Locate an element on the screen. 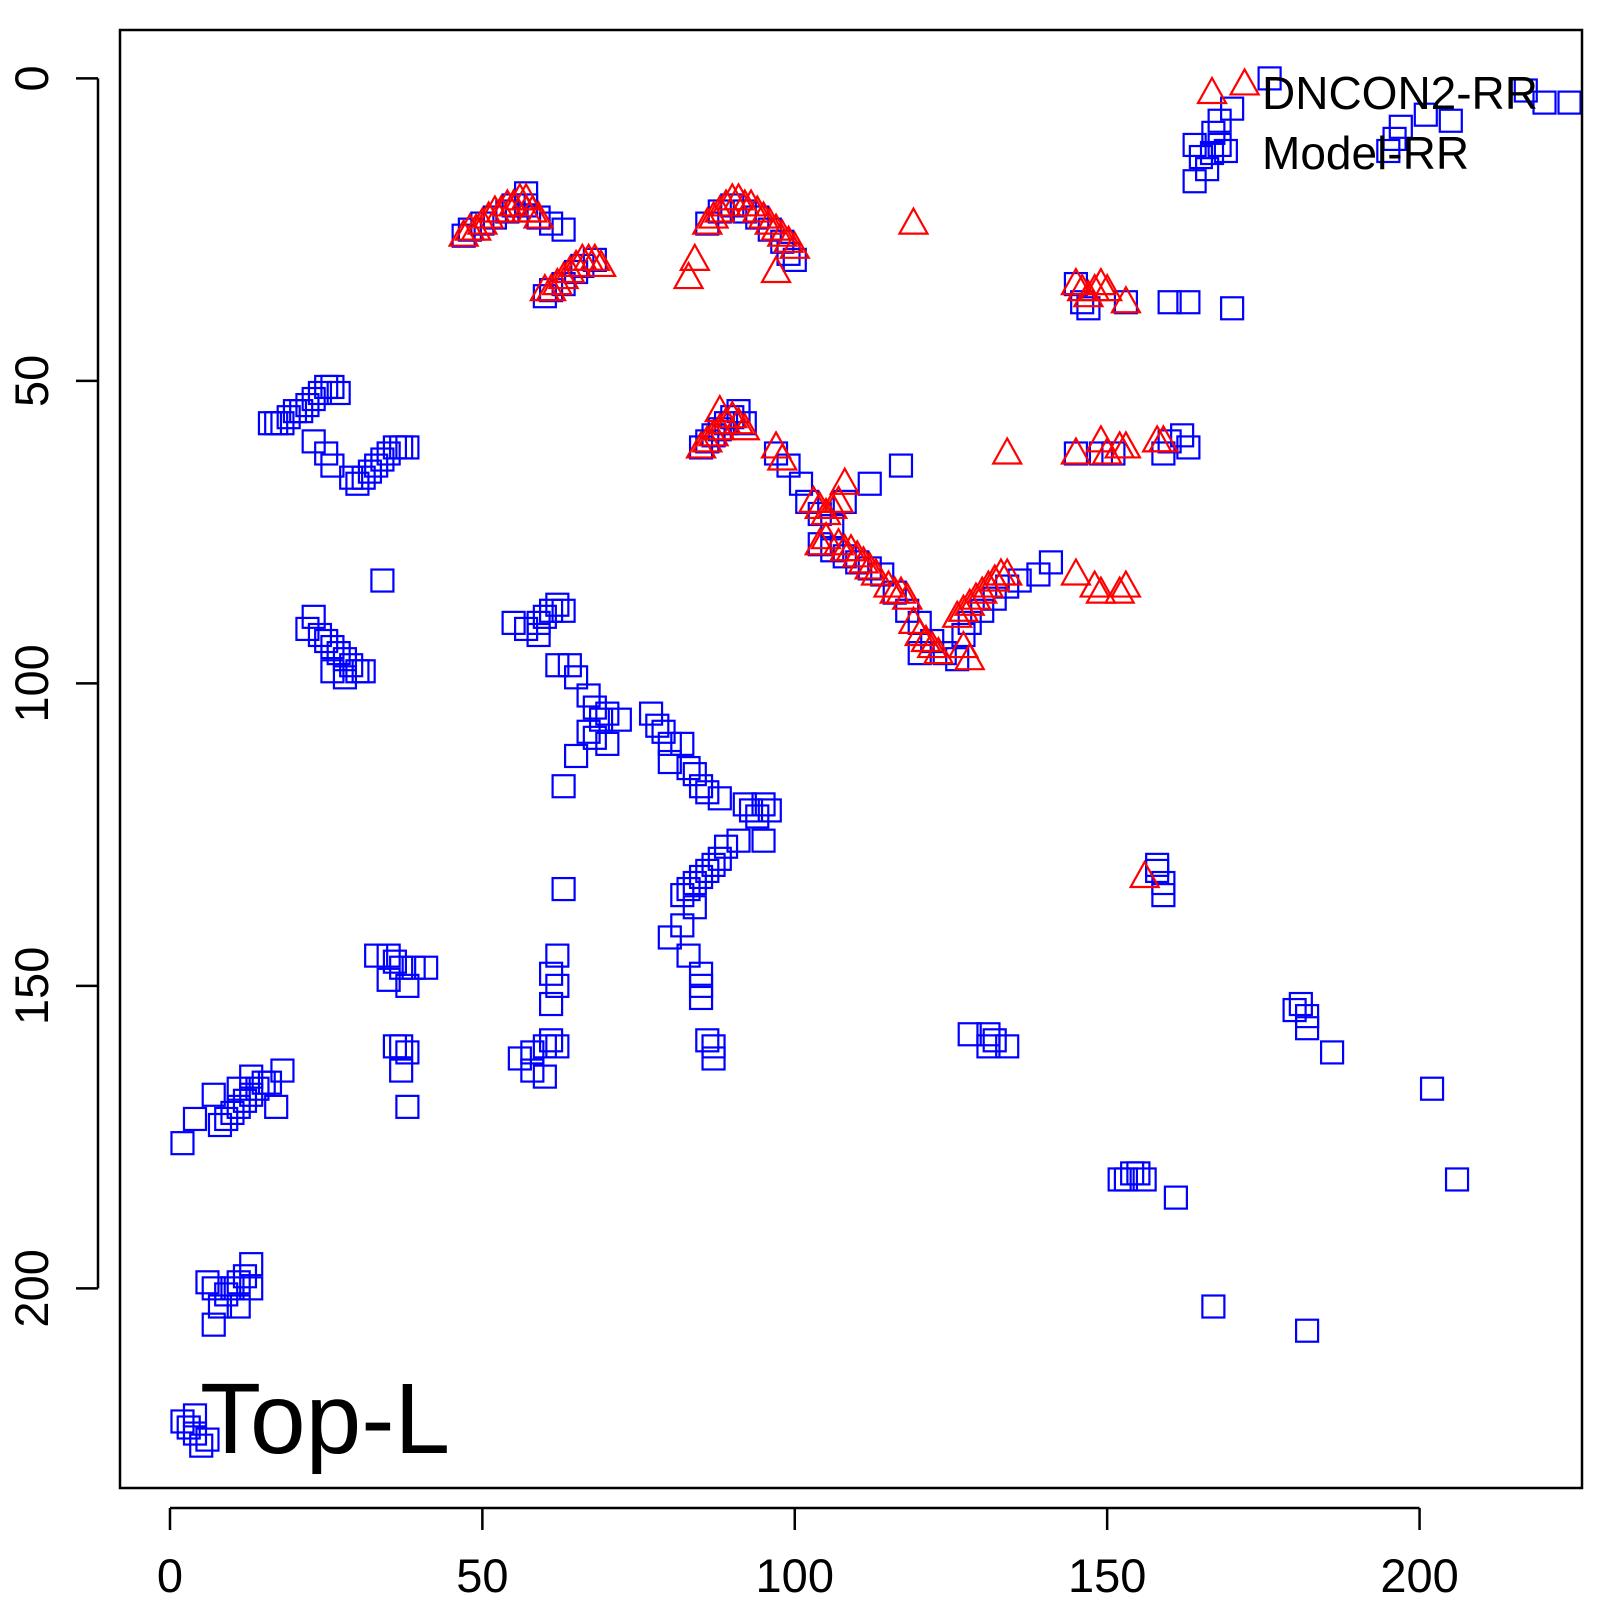  legend-label: DNCON2-RR is located at coordinates (1400, 93).